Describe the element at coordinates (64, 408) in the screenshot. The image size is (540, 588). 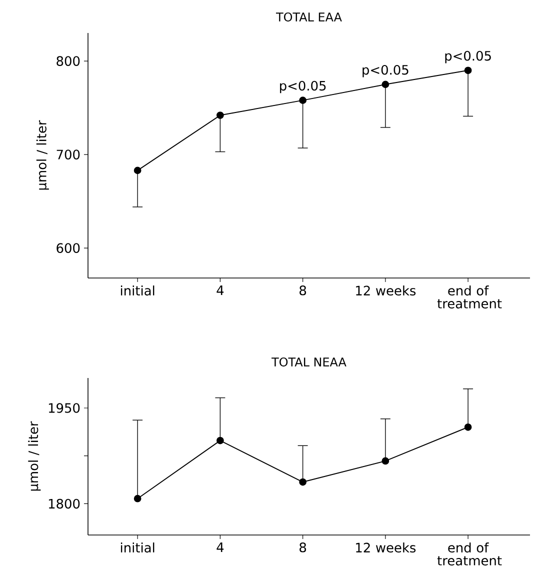
I see `y-tick-label: 1950` at that location.